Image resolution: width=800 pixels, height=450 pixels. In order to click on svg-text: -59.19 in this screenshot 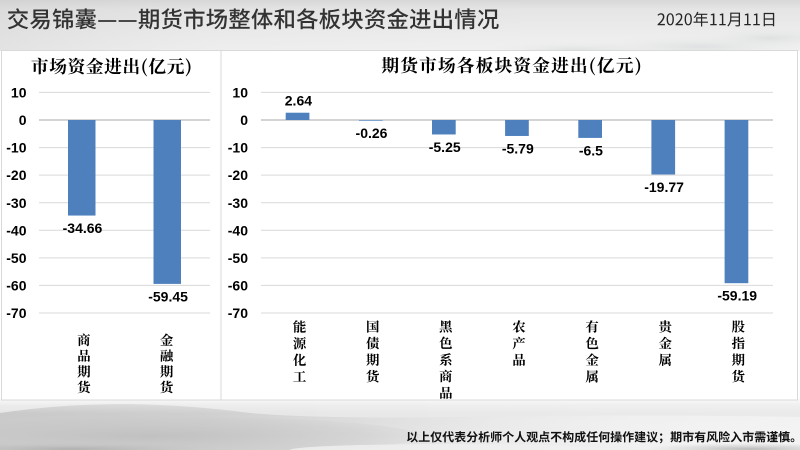, I will do `click(737, 296)`.